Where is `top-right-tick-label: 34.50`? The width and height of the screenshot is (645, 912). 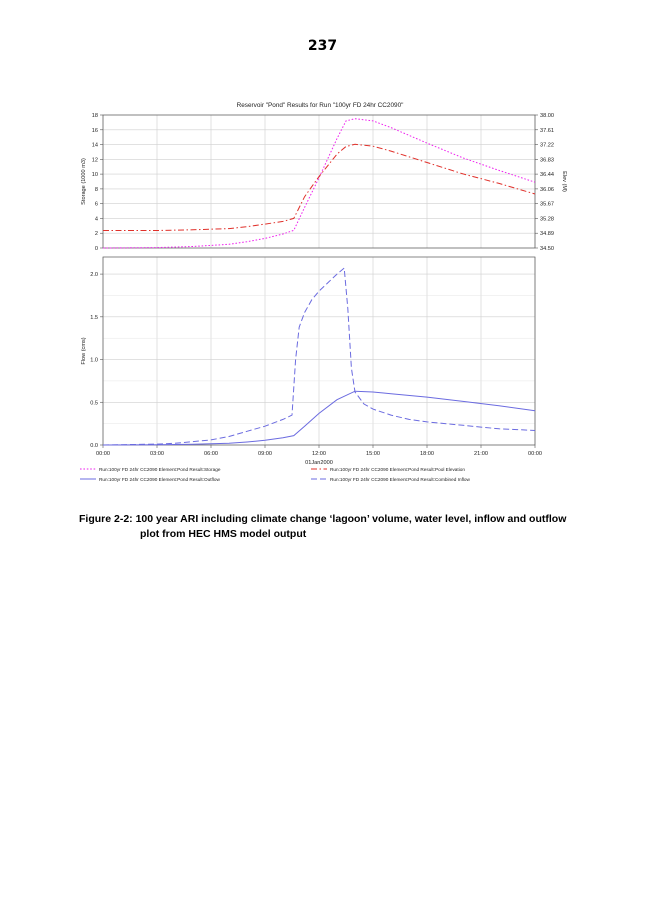
top-right-tick-label: 34.50 is located at coordinates (547, 249).